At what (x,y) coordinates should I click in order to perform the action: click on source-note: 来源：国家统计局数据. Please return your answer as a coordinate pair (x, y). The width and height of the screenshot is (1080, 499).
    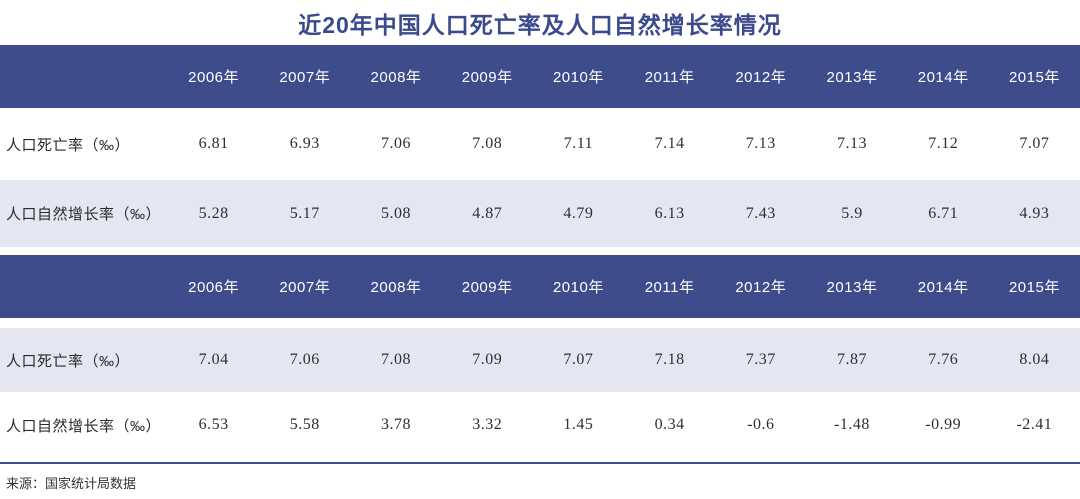
    Looking at the image, I should click on (71, 483).